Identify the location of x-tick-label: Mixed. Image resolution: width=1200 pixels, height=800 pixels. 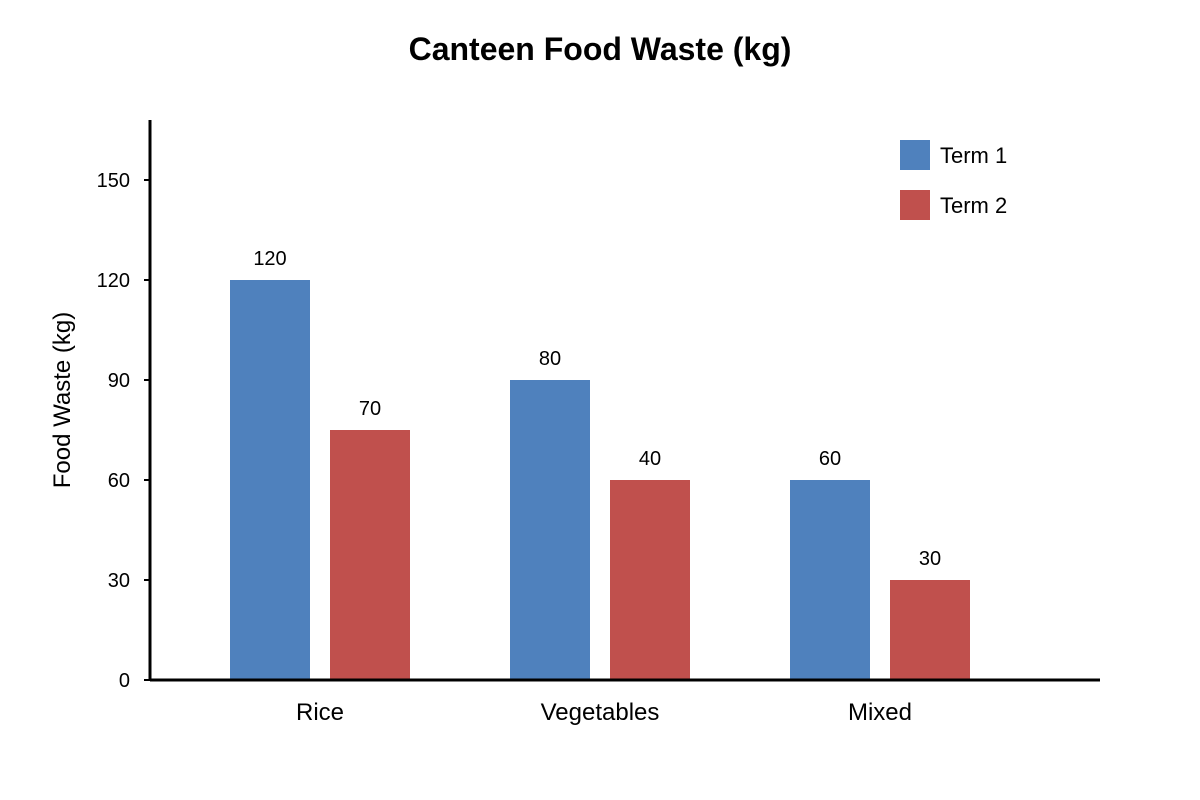
(880, 712).